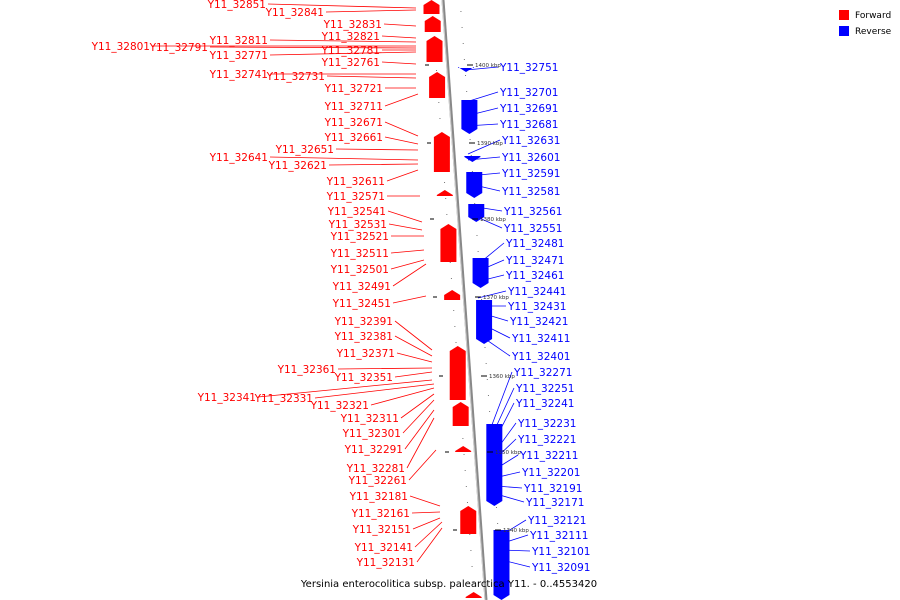  I want to click on forward-gene-label: Y11_32801, so click(120, 47).